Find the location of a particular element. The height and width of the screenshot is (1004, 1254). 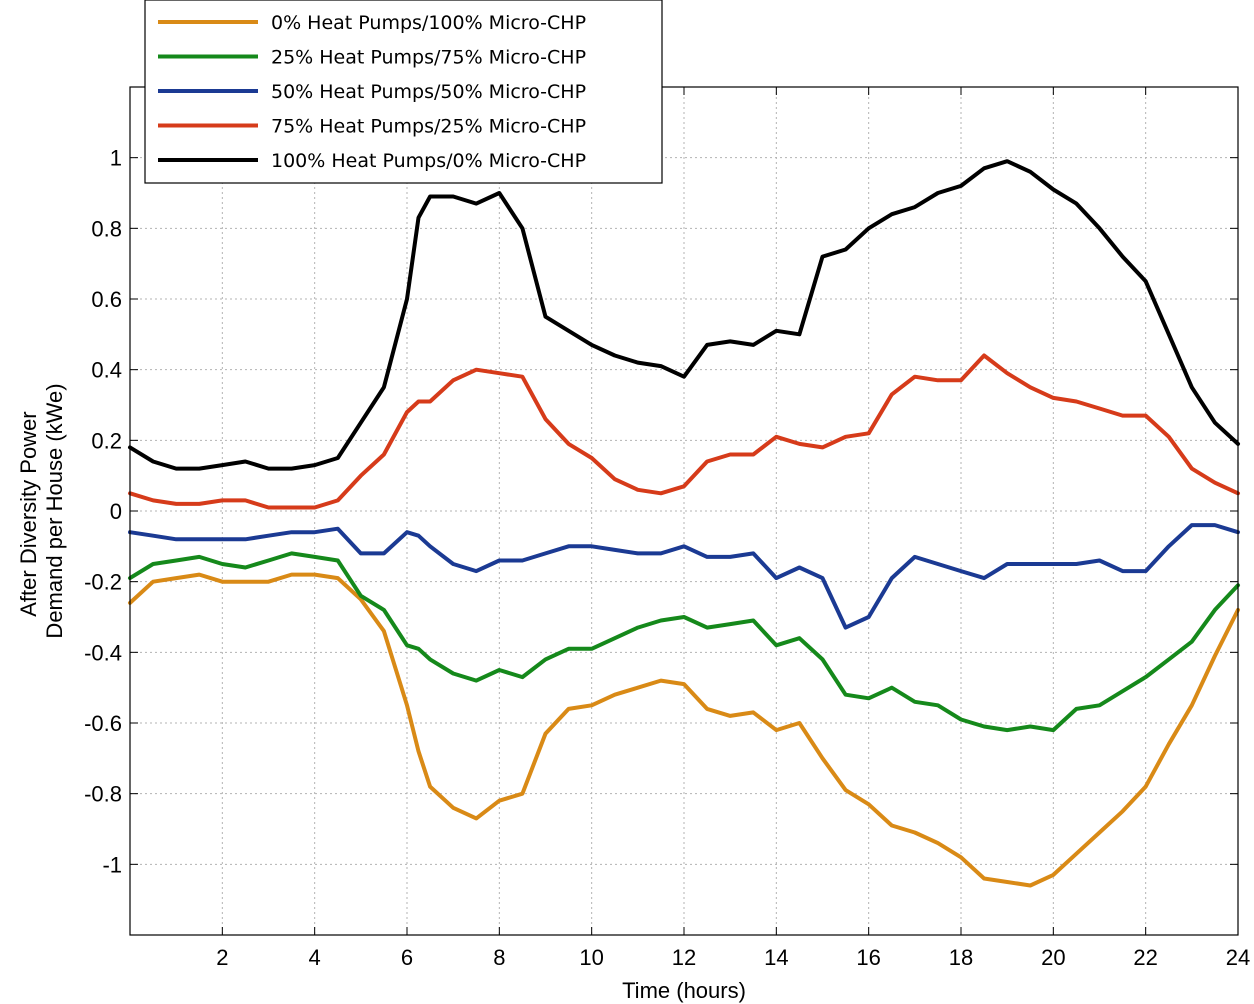

legend-label-3: 50% Heat Pumps/50% Micro-CHP is located at coordinates (428, 92).